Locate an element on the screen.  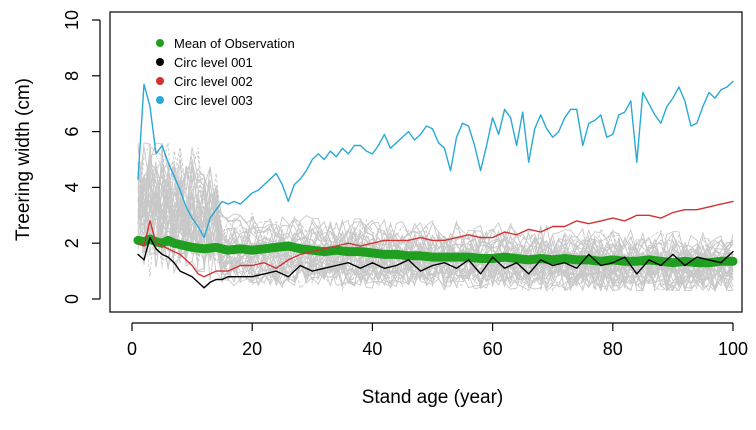
x-tick-label: 80 is located at coordinates (613, 349).